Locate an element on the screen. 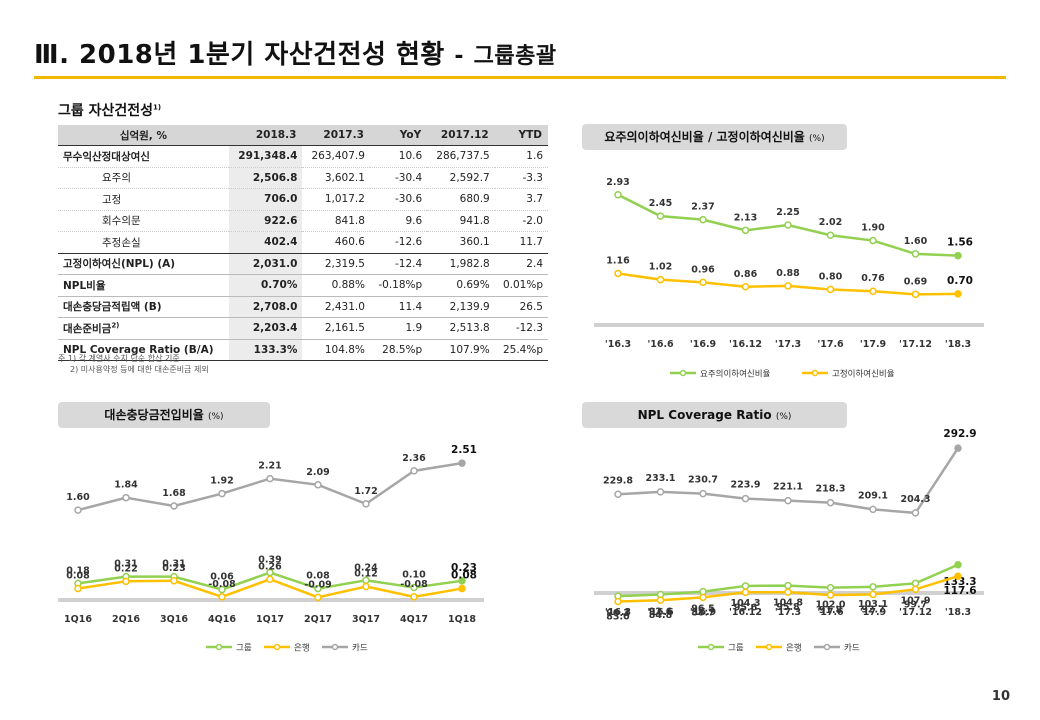 The height and width of the screenshot is (720, 1040). x-tick-label: '17.12 is located at coordinates (915, 612).